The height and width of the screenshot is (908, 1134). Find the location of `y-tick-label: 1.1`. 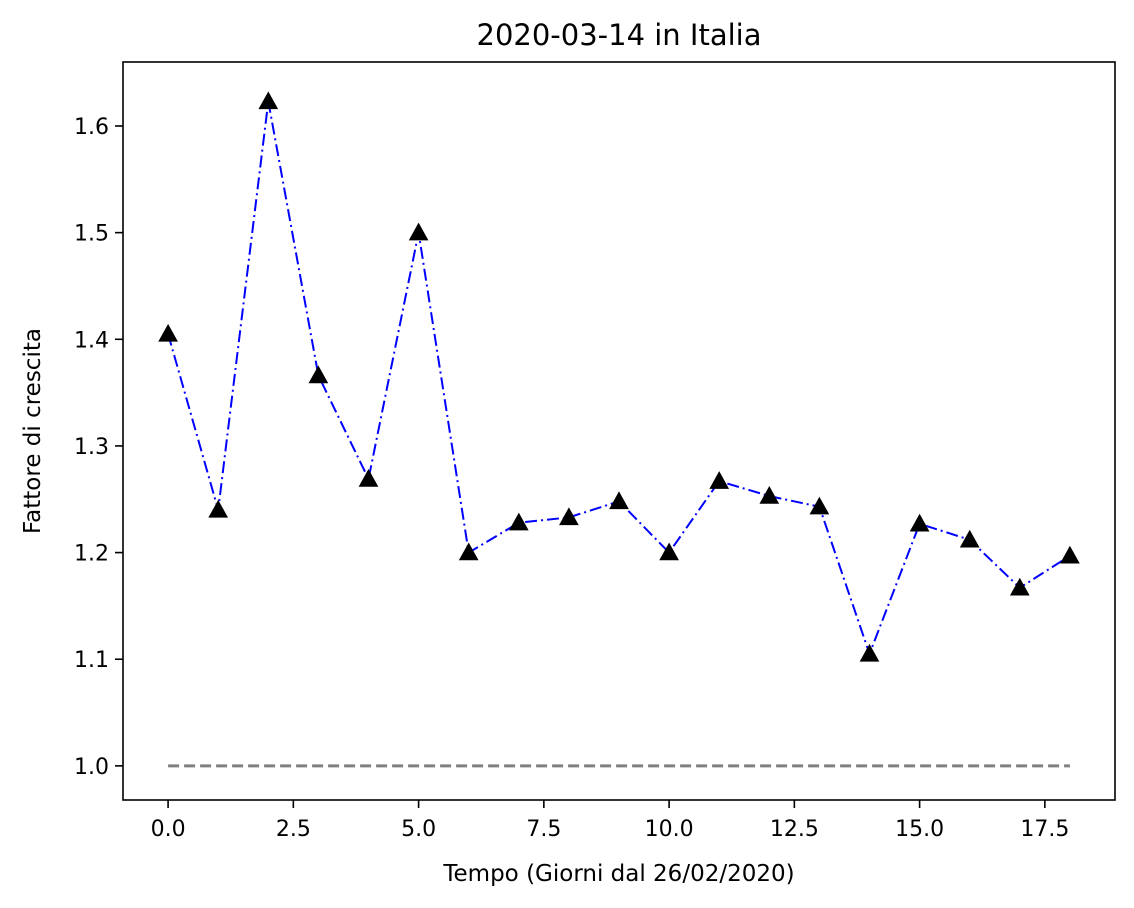

y-tick-label: 1.1 is located at coordinates (91, 660).